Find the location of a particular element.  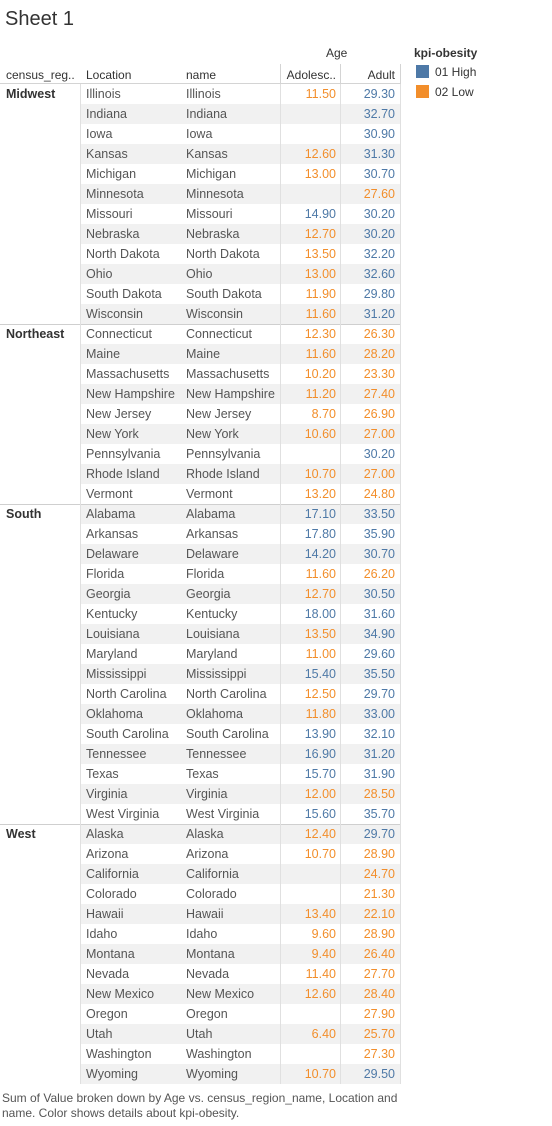

name-cell: Minnesota is located at coordinates (215, 194).